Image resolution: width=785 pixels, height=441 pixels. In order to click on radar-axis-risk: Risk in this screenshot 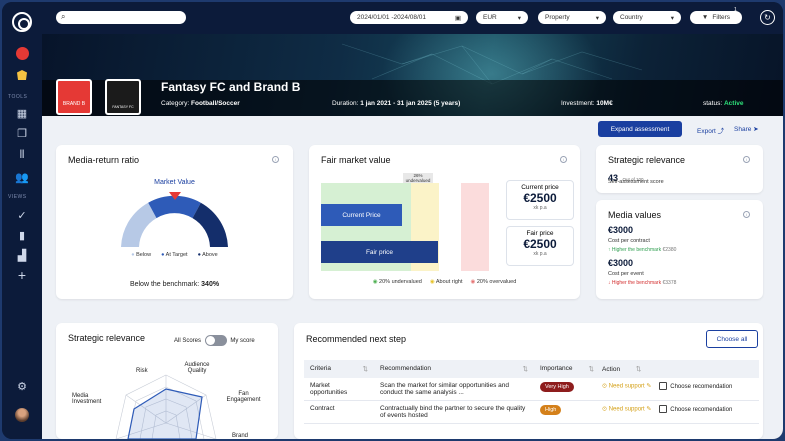, I will do `click(142, 371)`.